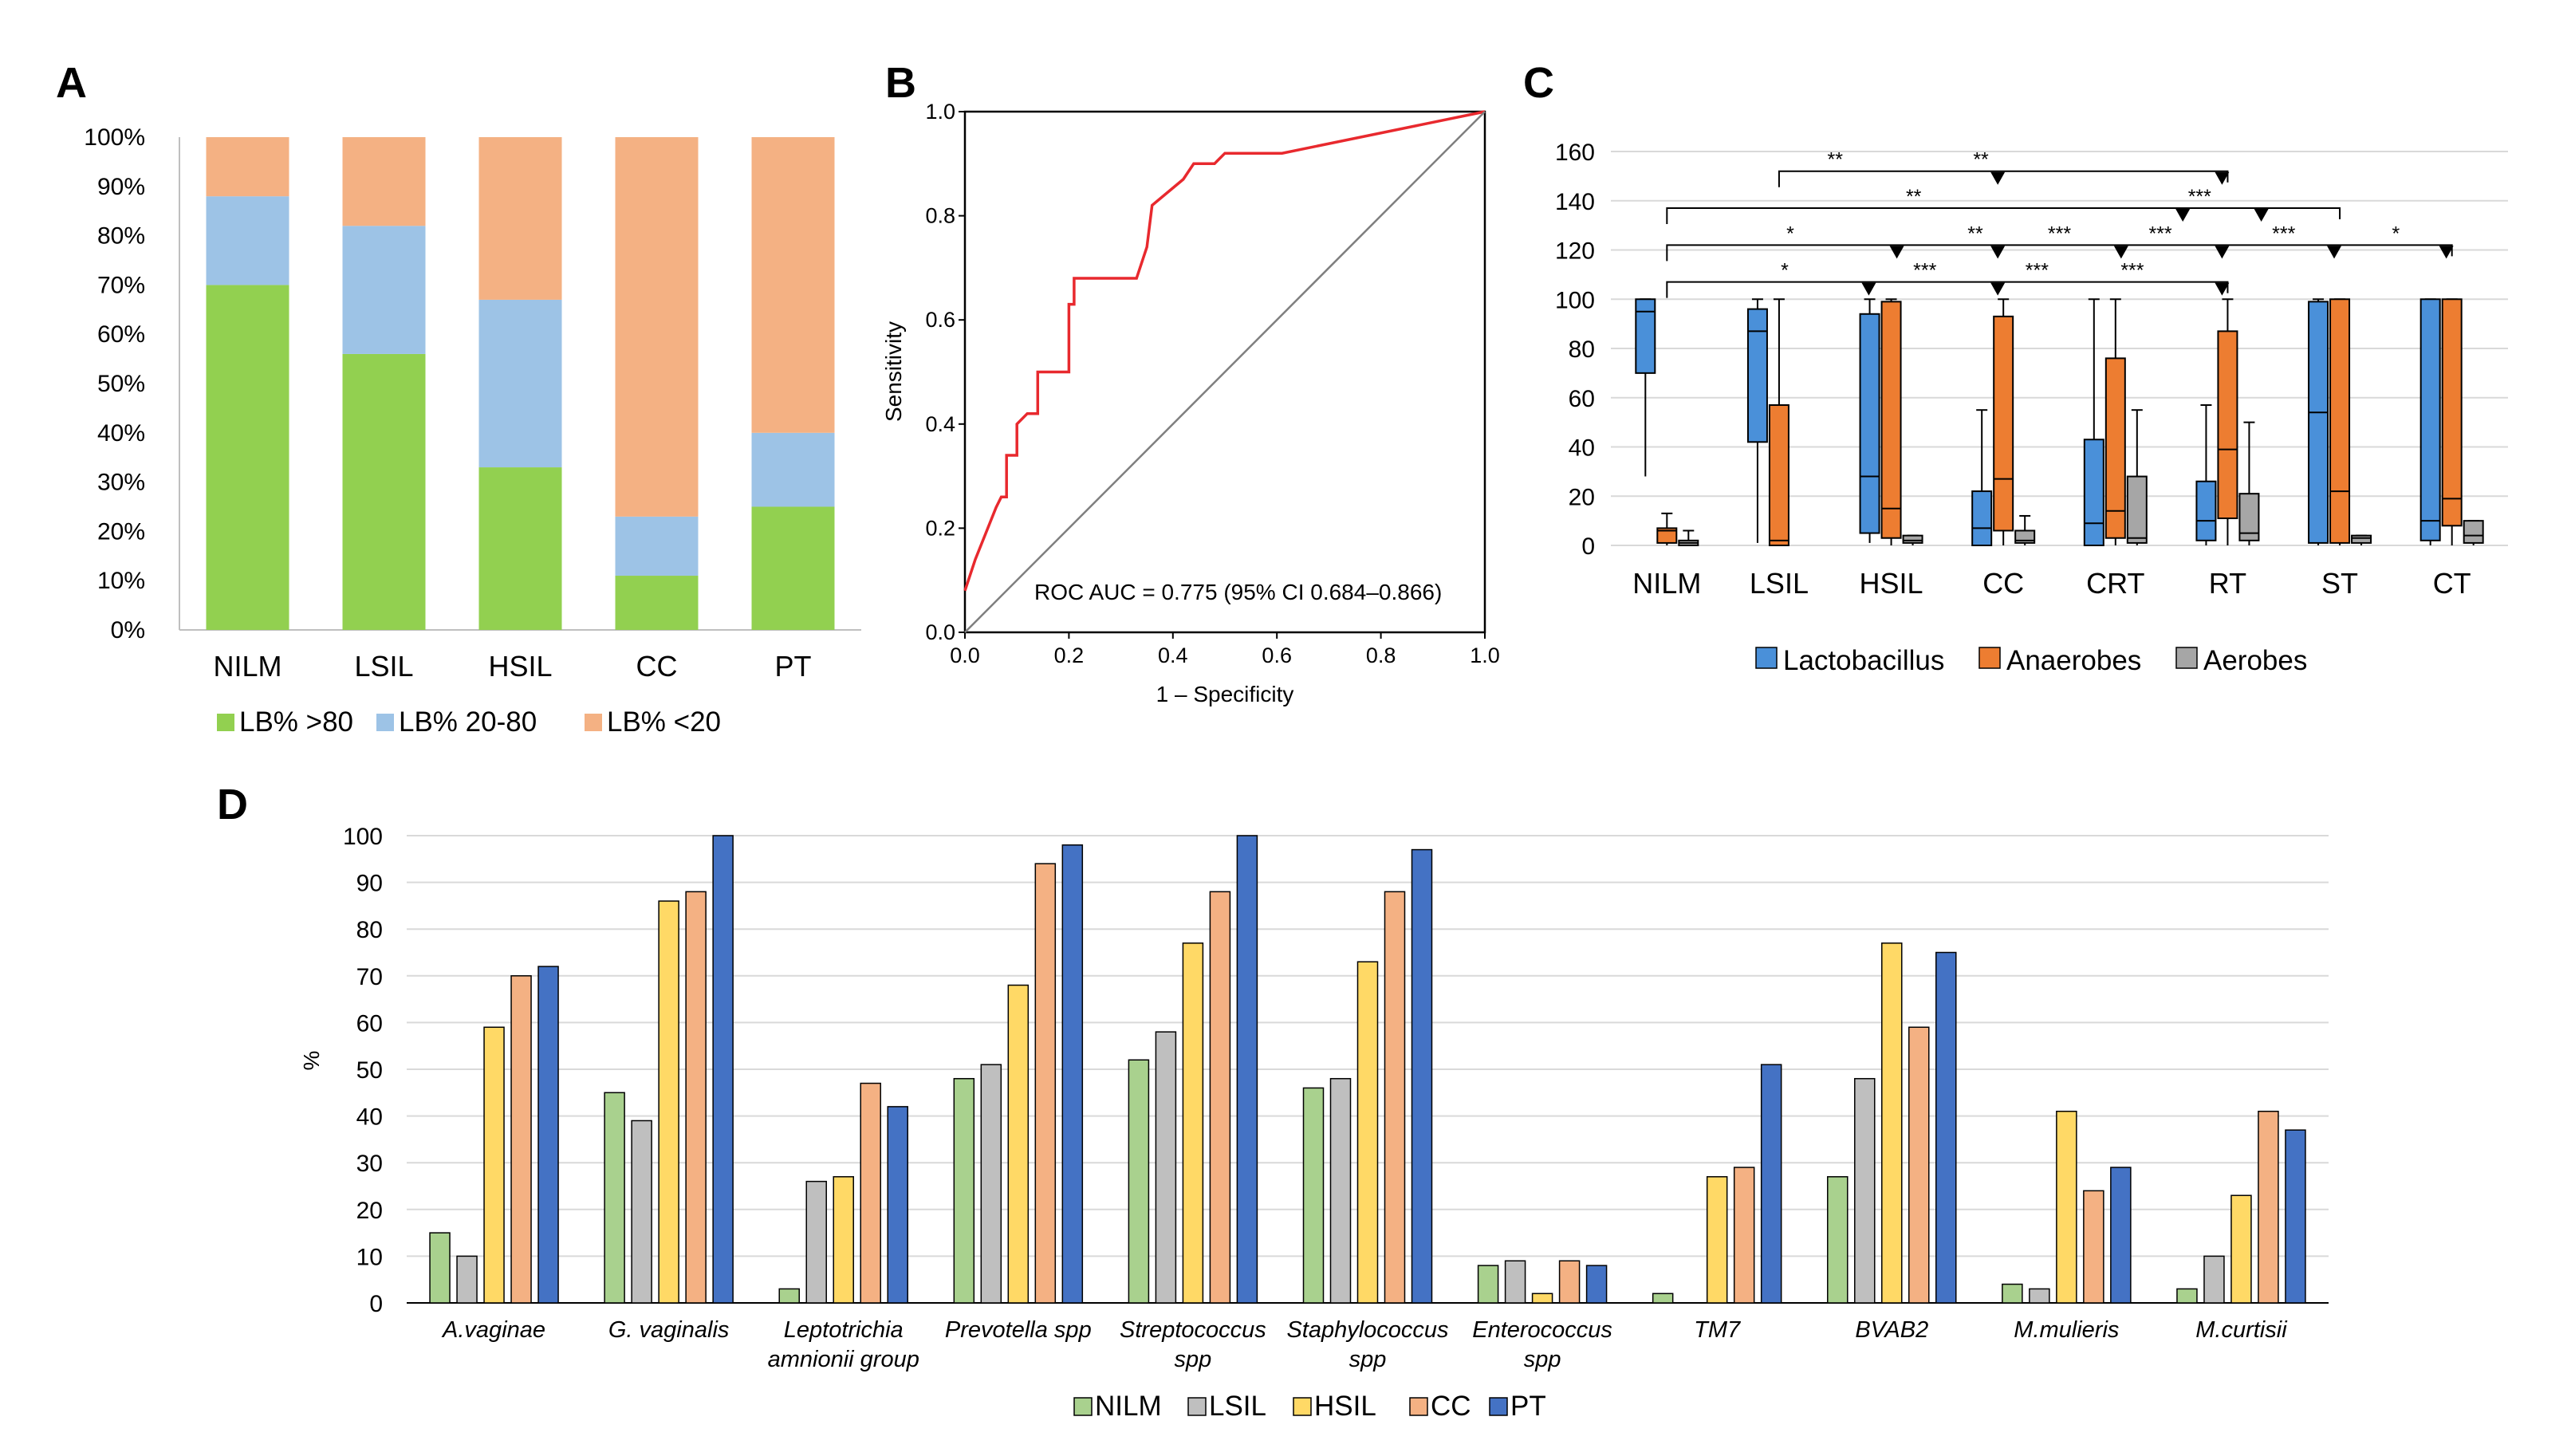 The image size is (2571, 1456). Describe the element at coordinates (2318, 422) in the screenshot. I see `panel-c-box-st-lactobacillus` at that location.